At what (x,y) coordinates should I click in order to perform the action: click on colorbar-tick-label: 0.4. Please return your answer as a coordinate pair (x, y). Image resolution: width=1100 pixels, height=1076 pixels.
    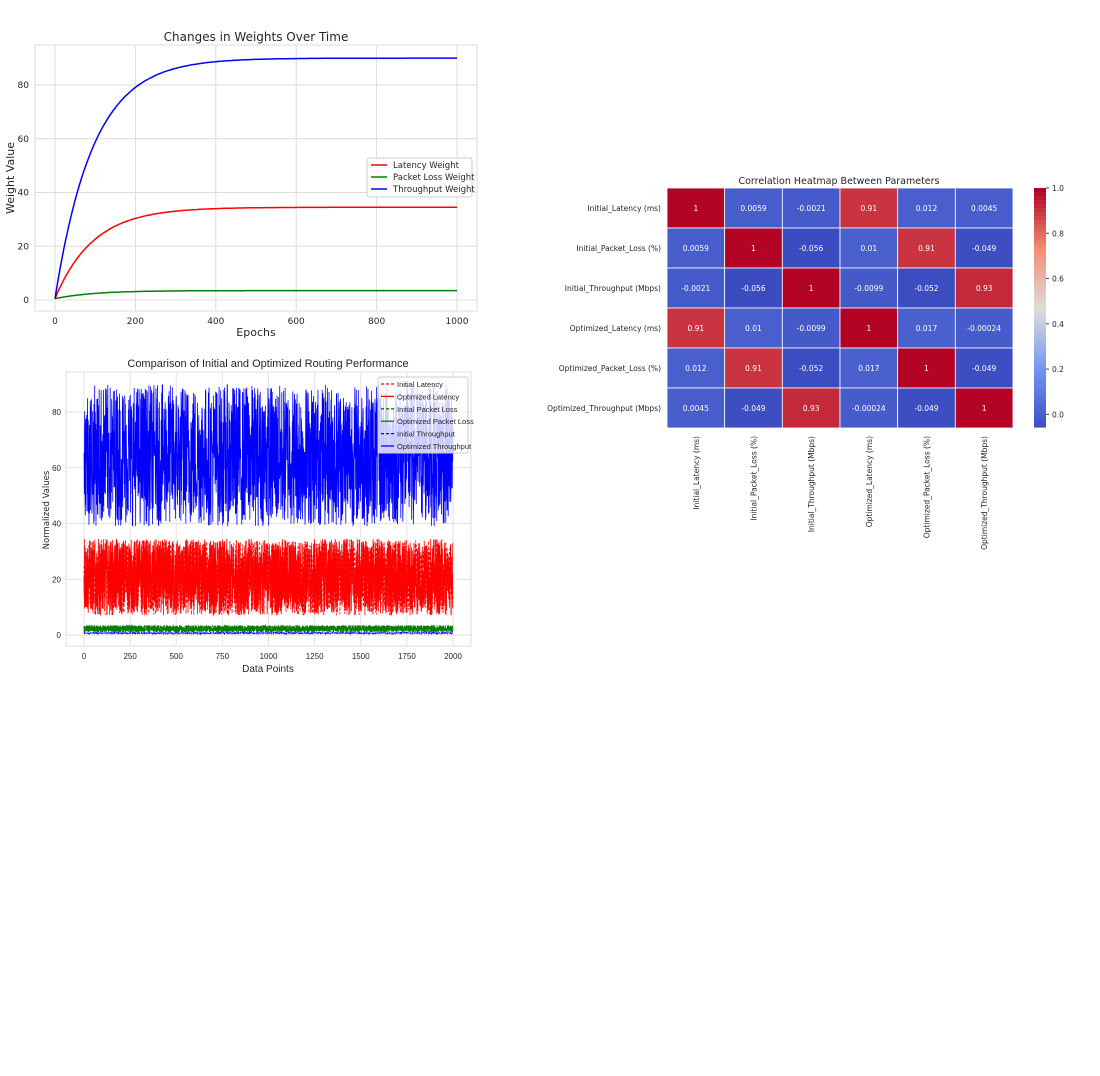
    Looking at the image, I should click on (1058, 324).